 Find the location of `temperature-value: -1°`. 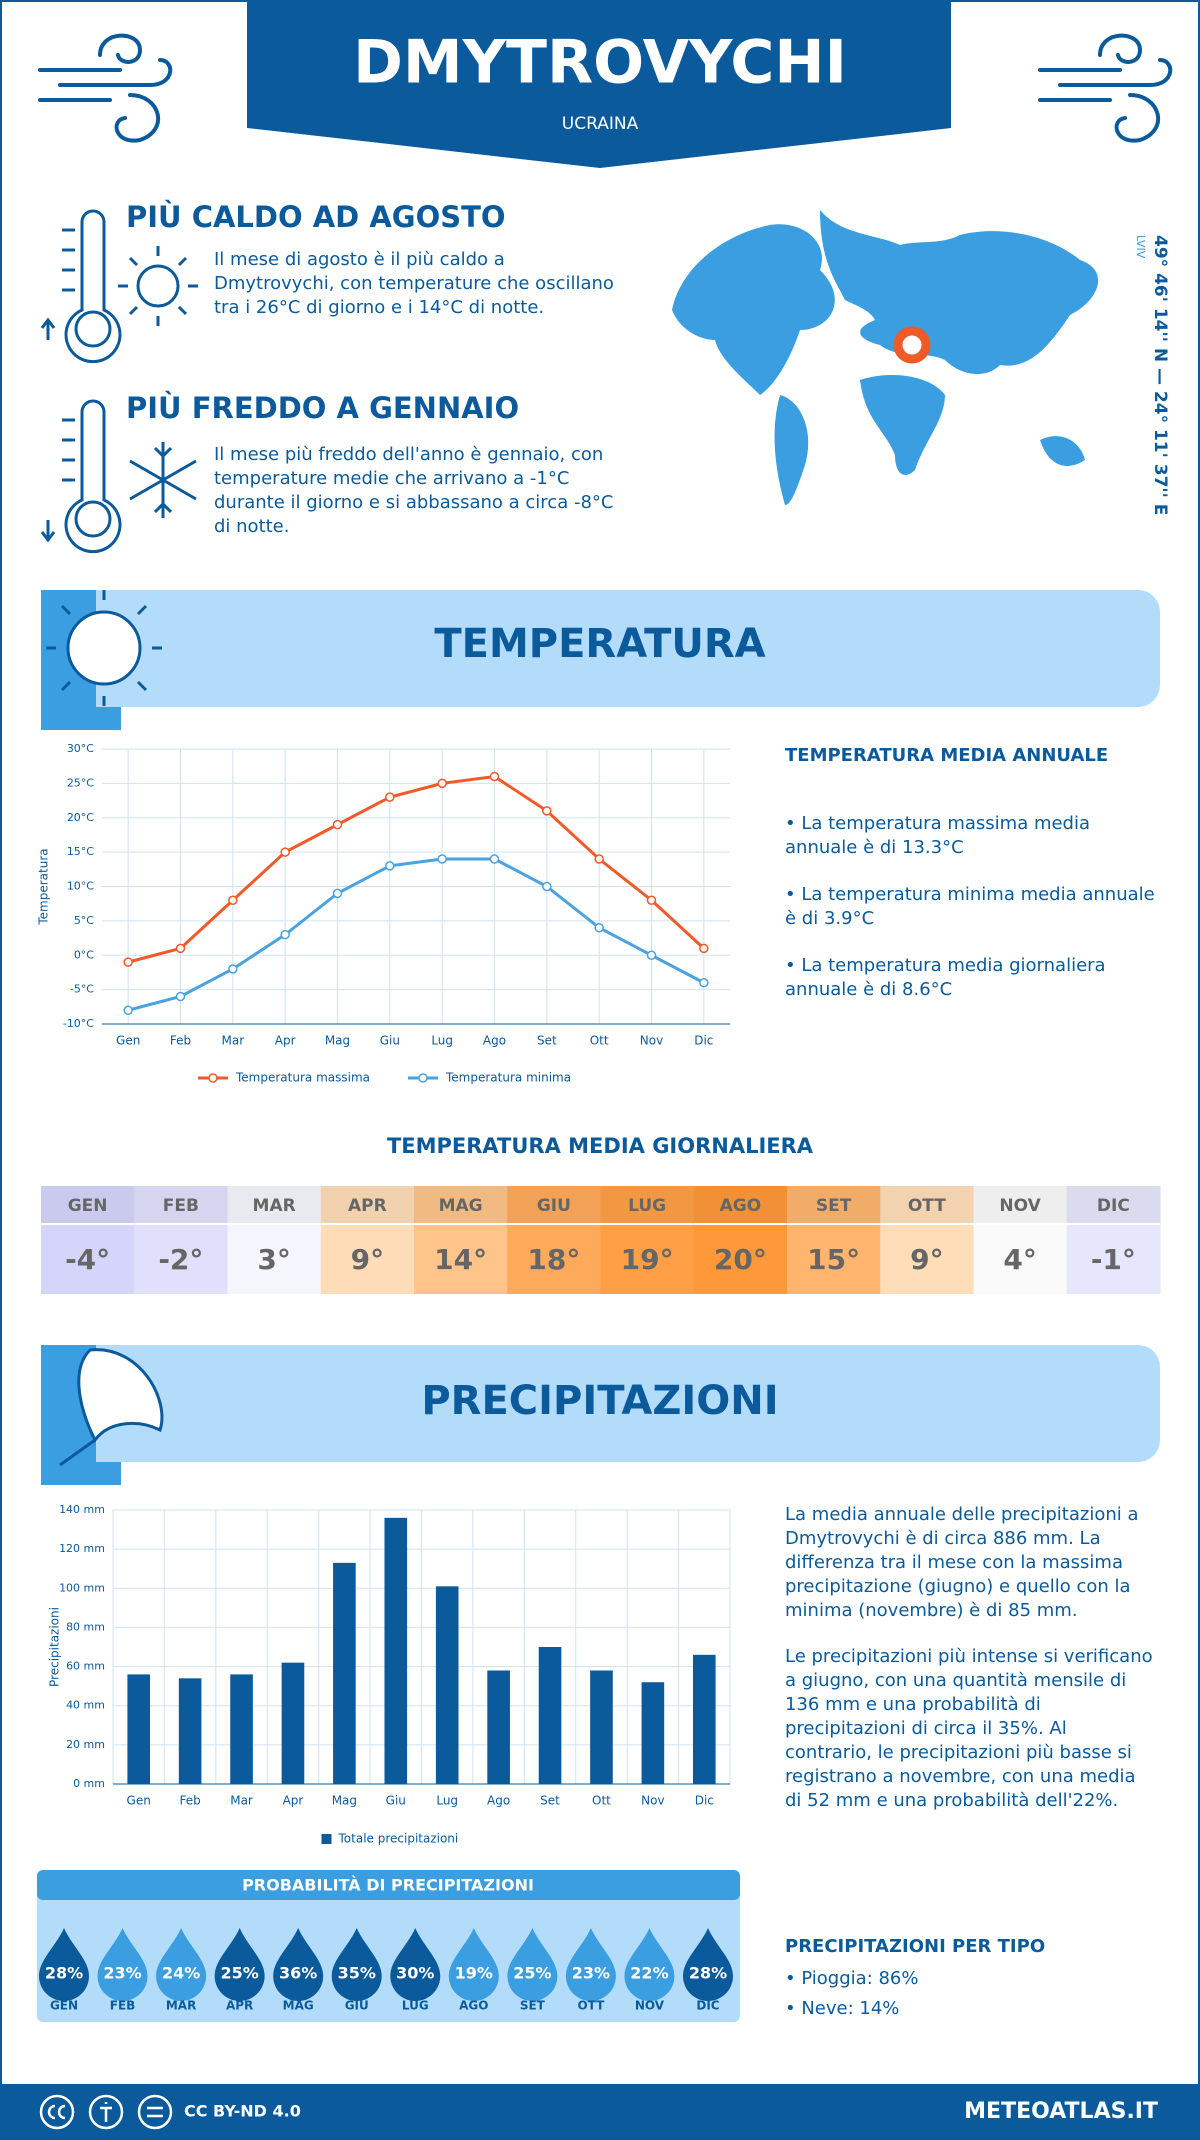

temperature-value: -1° is located at coordinates (1113, 1259).